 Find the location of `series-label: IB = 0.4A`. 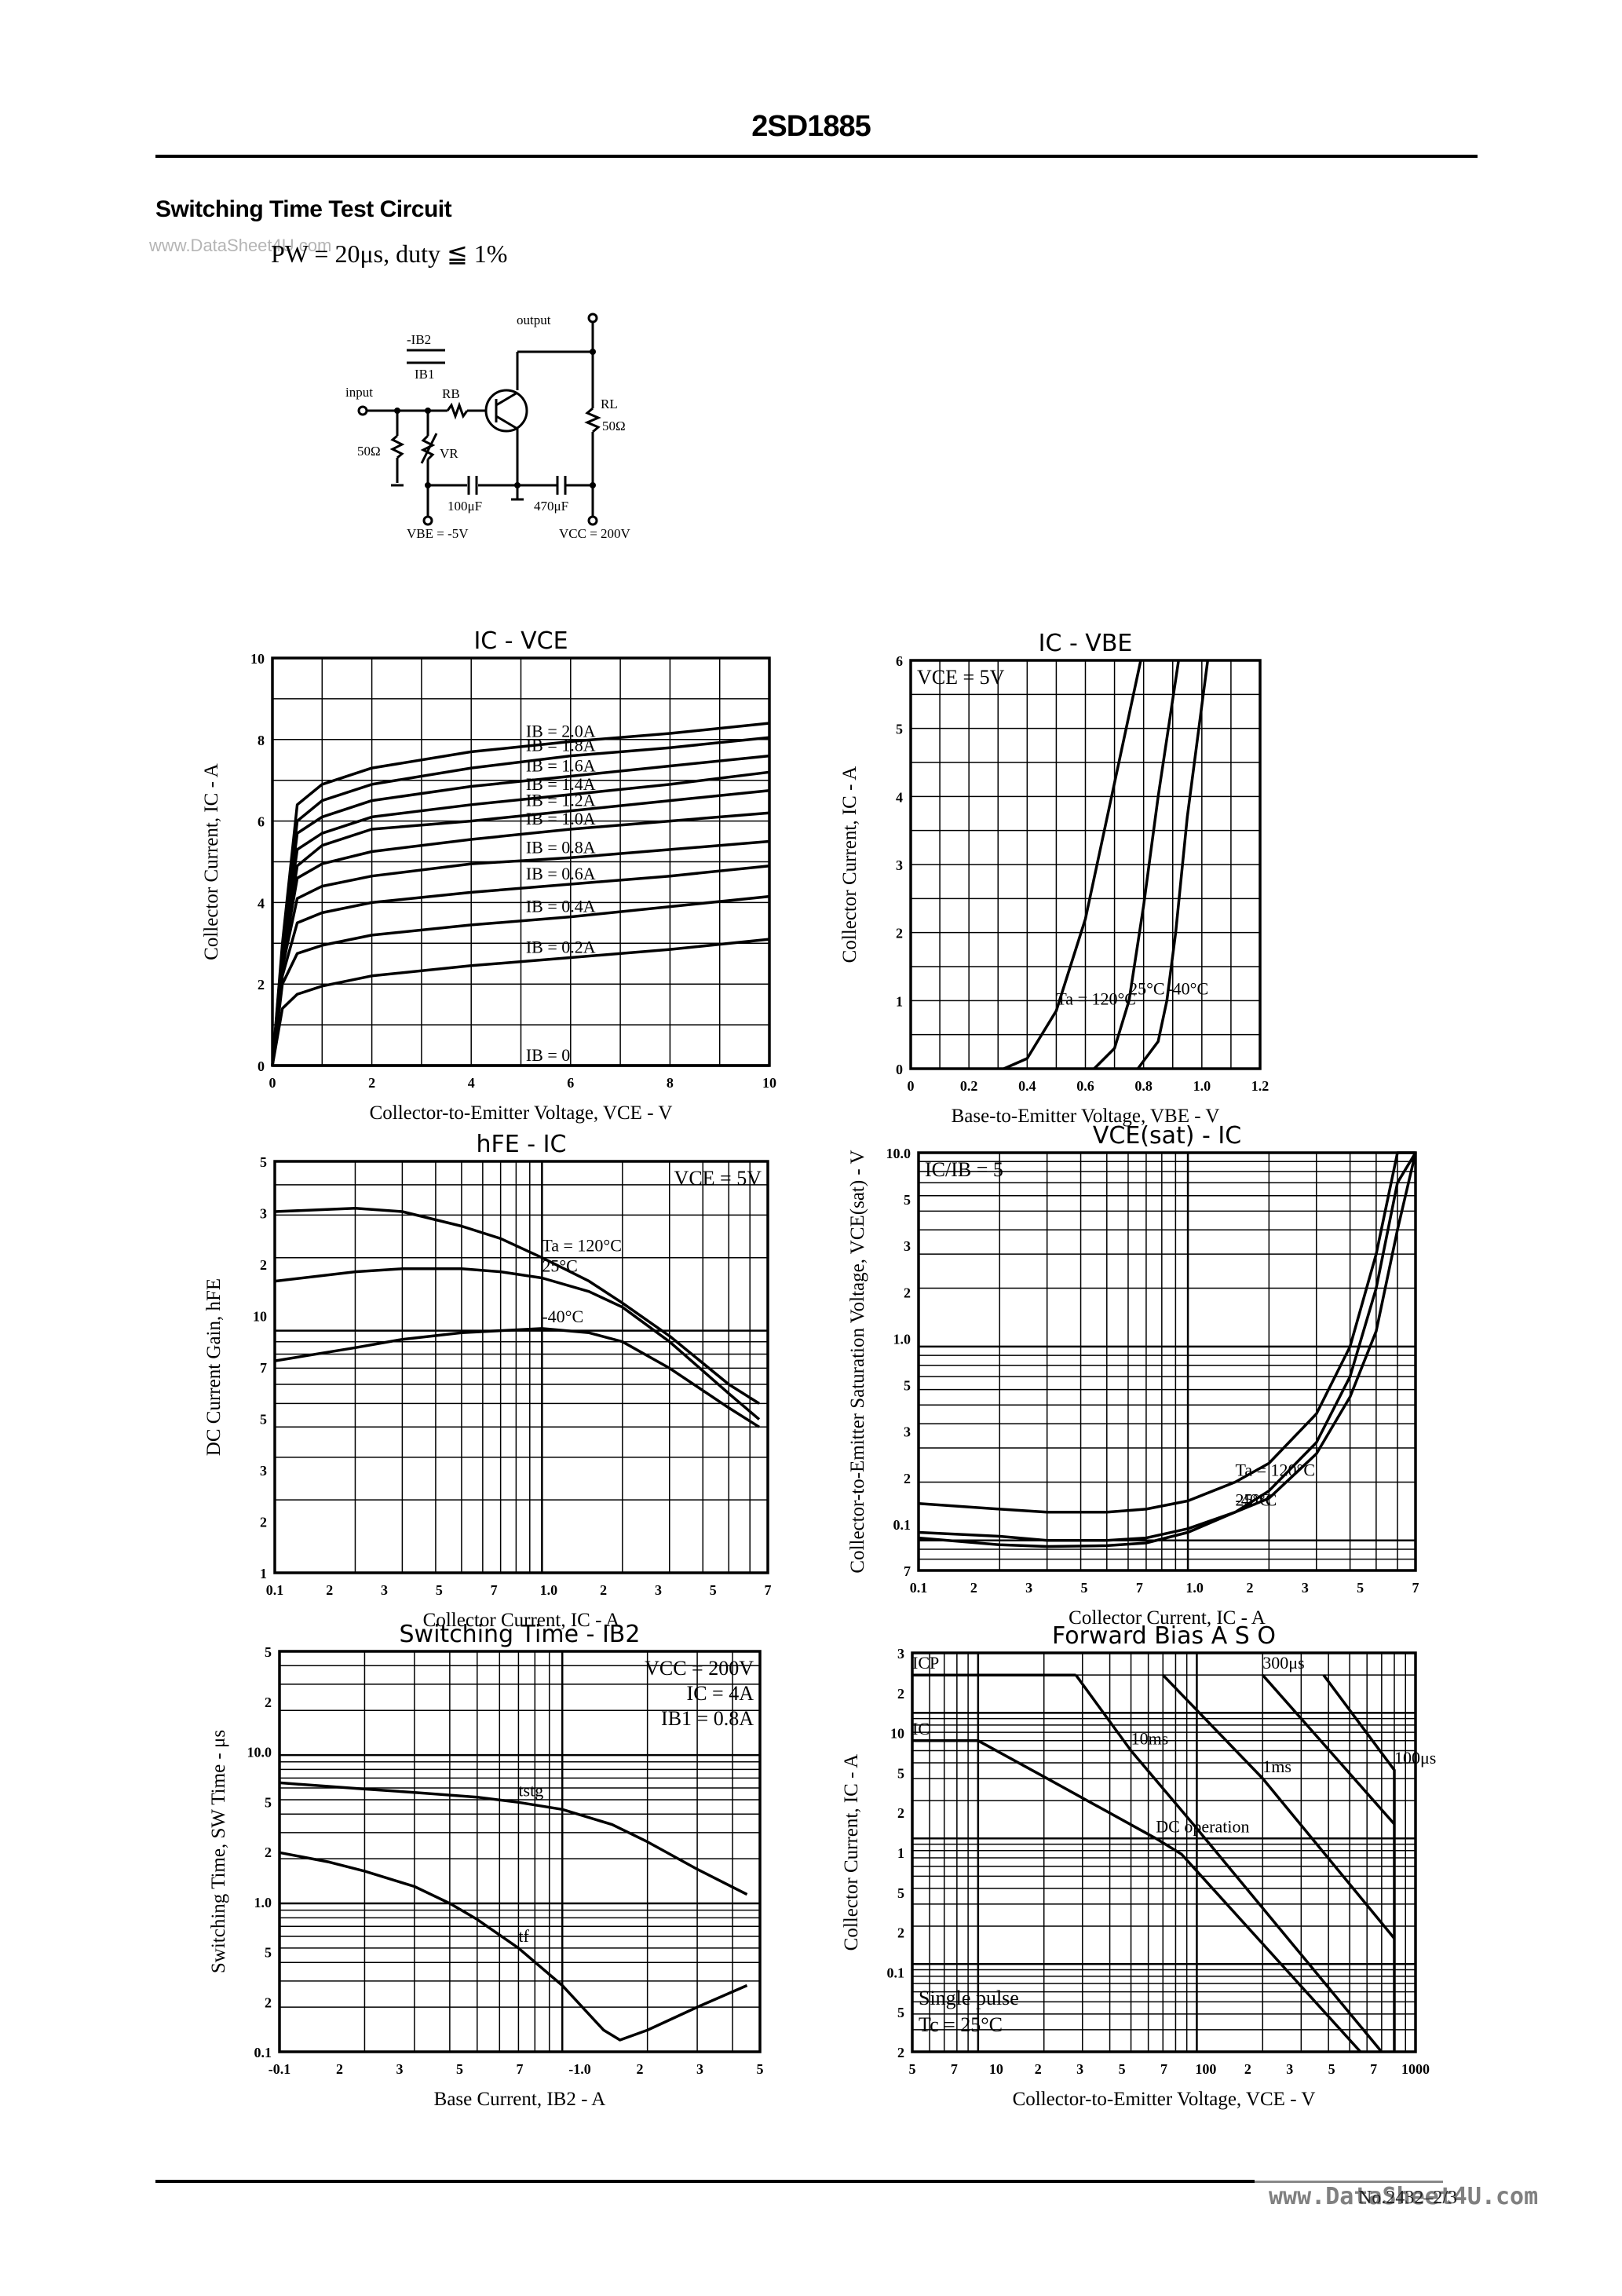

series-label: IB = 0.4A is located at coordinates (561, 907).